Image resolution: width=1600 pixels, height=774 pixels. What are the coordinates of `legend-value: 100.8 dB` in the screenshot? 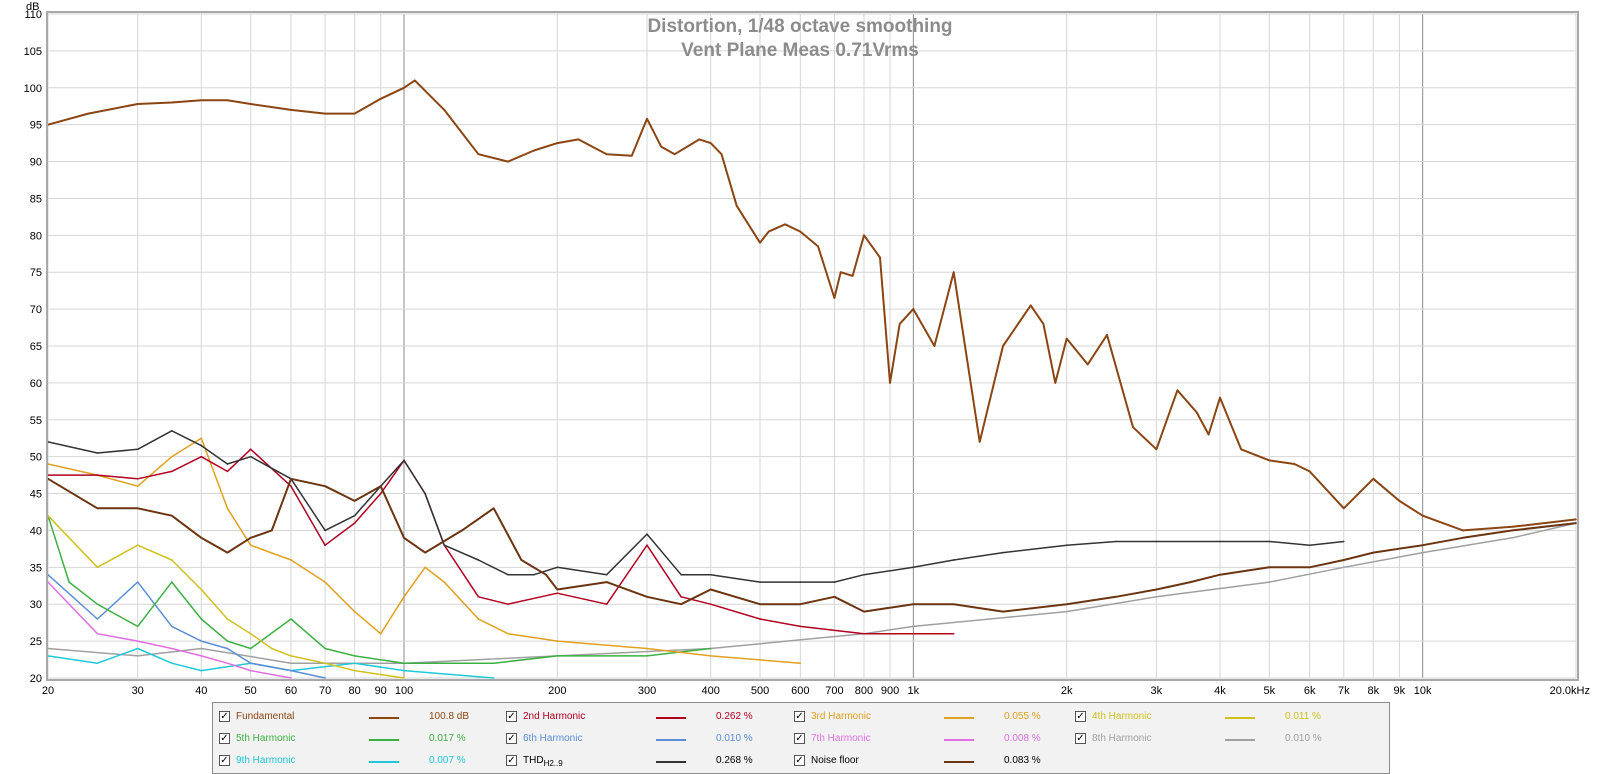 It's located at (449, 716).